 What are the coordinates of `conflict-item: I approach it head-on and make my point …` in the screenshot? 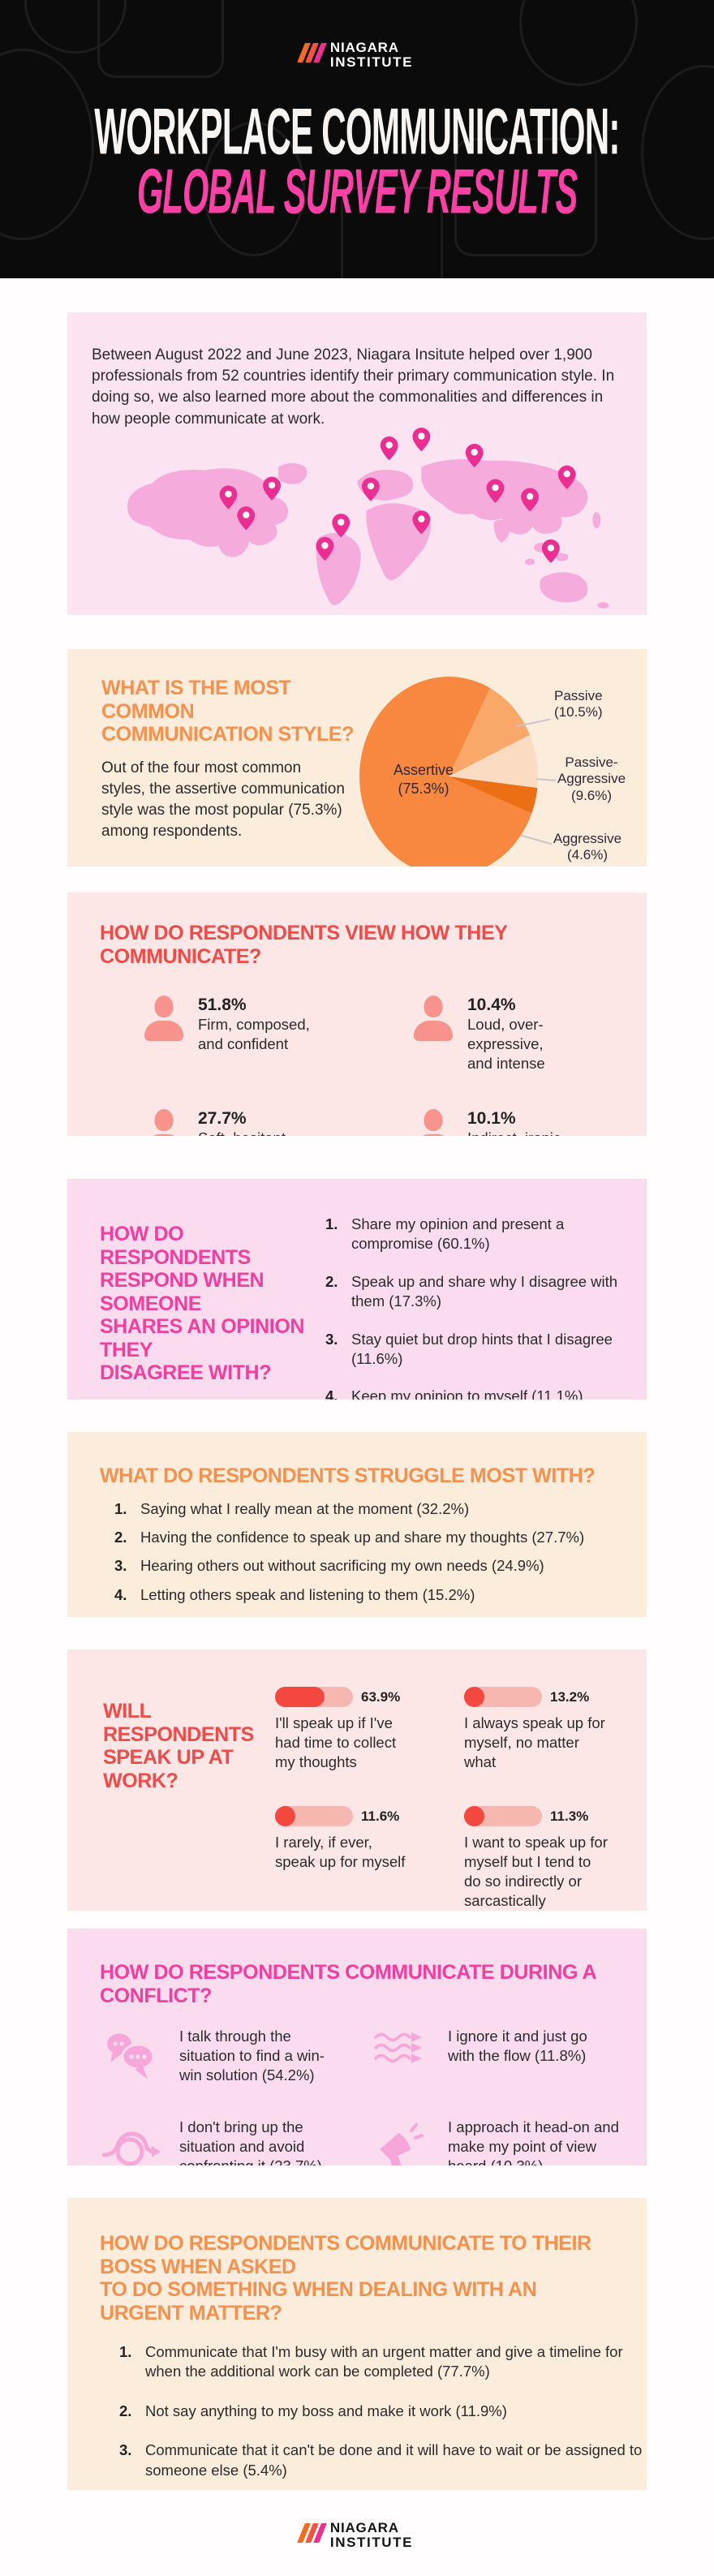 It's located at (497, 2141).